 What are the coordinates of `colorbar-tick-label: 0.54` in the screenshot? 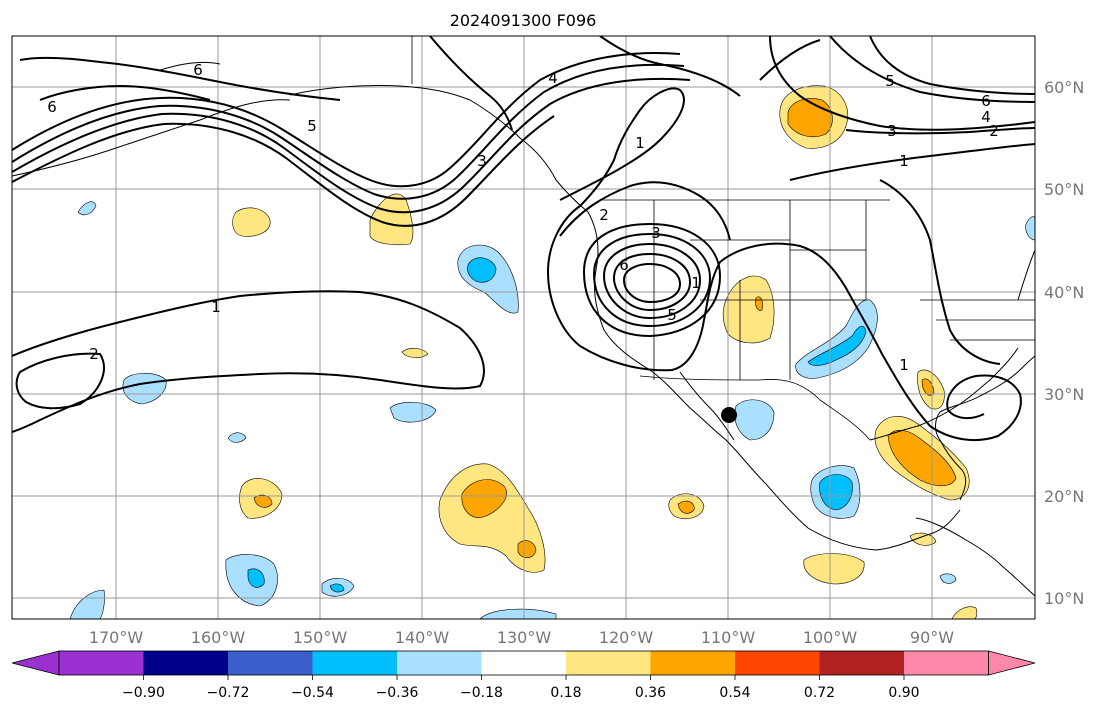 It's located at (734, 693).